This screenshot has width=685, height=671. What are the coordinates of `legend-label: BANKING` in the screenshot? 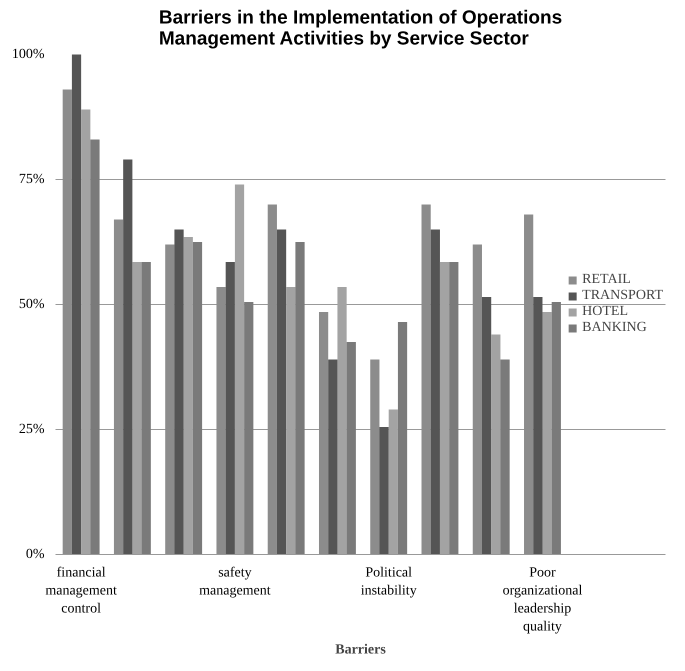 It's located at (614, 328).